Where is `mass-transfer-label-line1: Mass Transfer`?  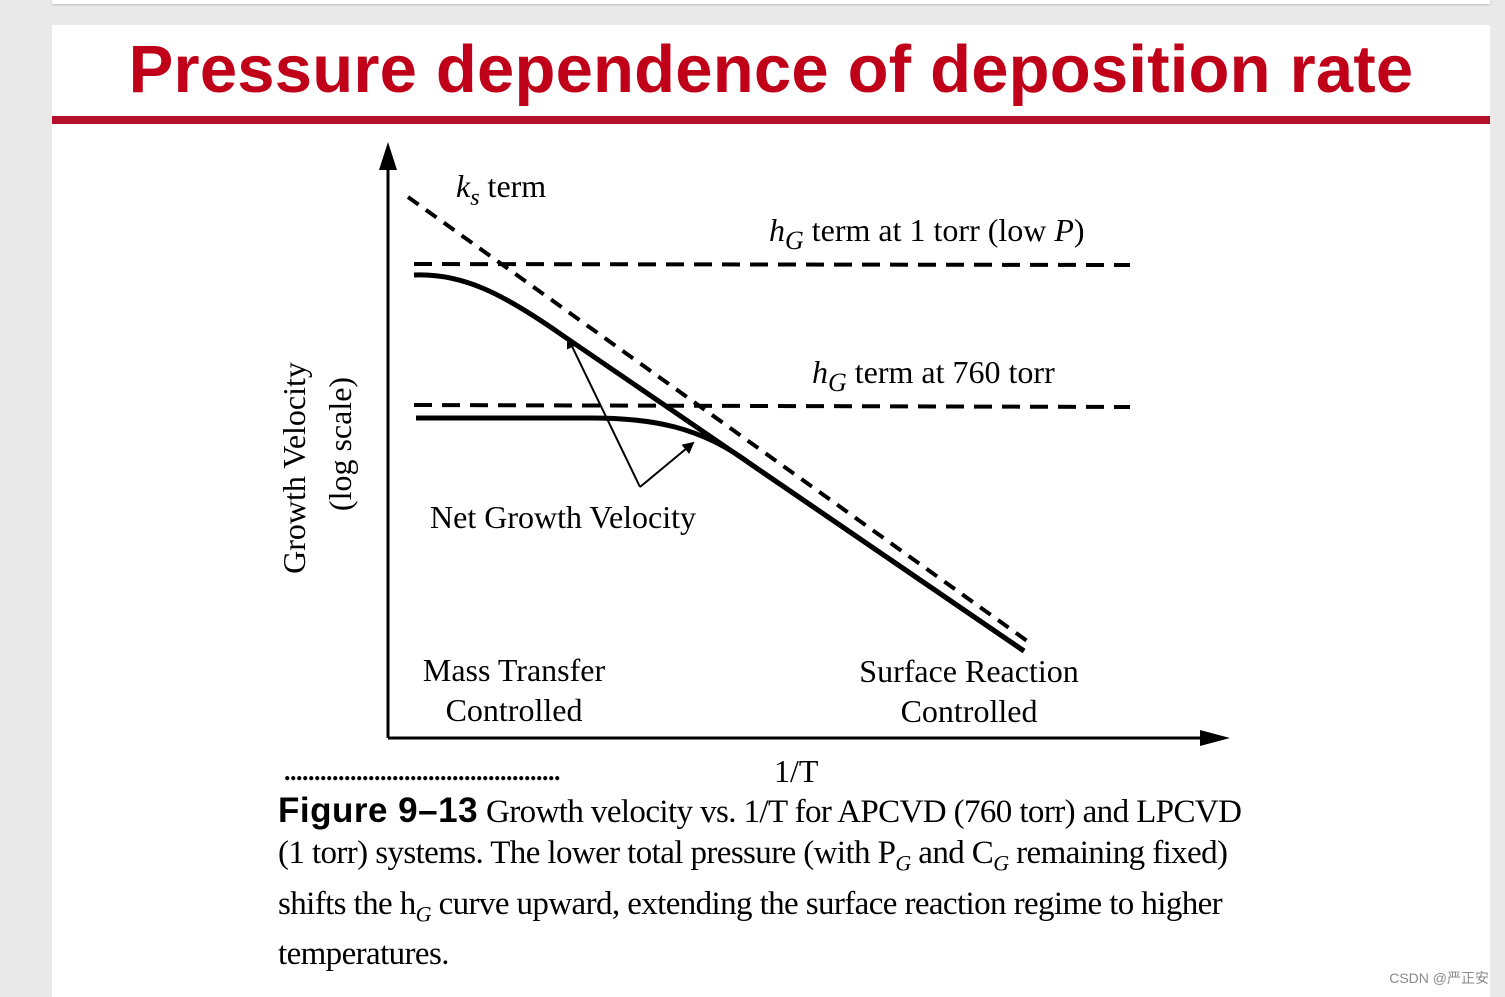 mass-transfer-label-line1: Mass Transfer is located at coordinates (514, 670).